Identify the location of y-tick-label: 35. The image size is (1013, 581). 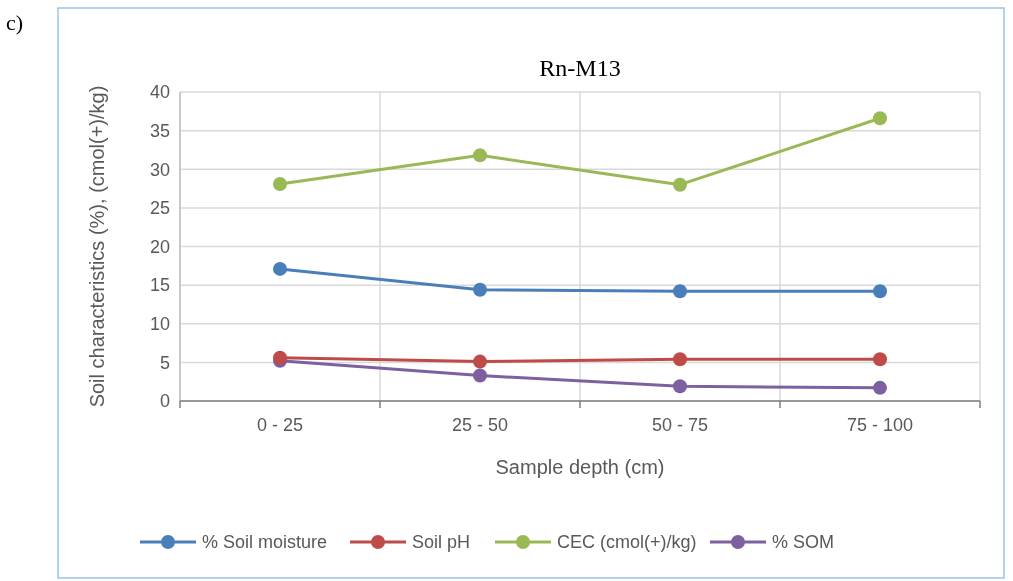
(159, 130).